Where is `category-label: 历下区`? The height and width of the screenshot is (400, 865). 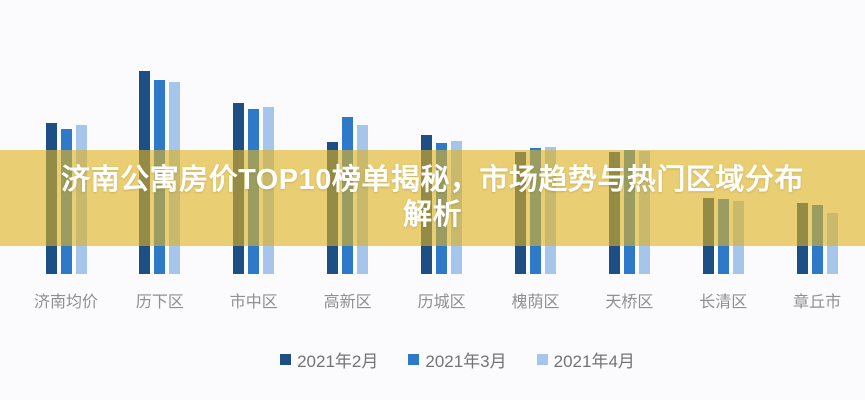 category-label: 历下区 is located at coordinates (159, 302).